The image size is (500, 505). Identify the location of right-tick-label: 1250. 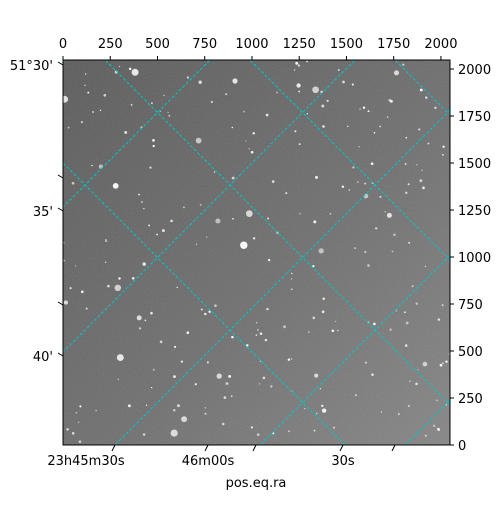
(474, 211).